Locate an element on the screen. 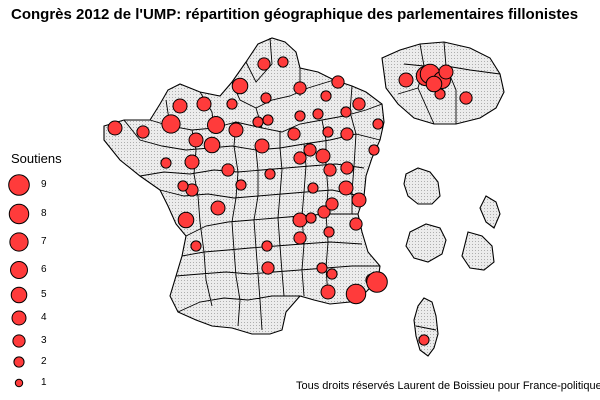 Image resolution: width=600 pixels, height=400 pixels. overseas-martinique is located at coordinates (490, 212).